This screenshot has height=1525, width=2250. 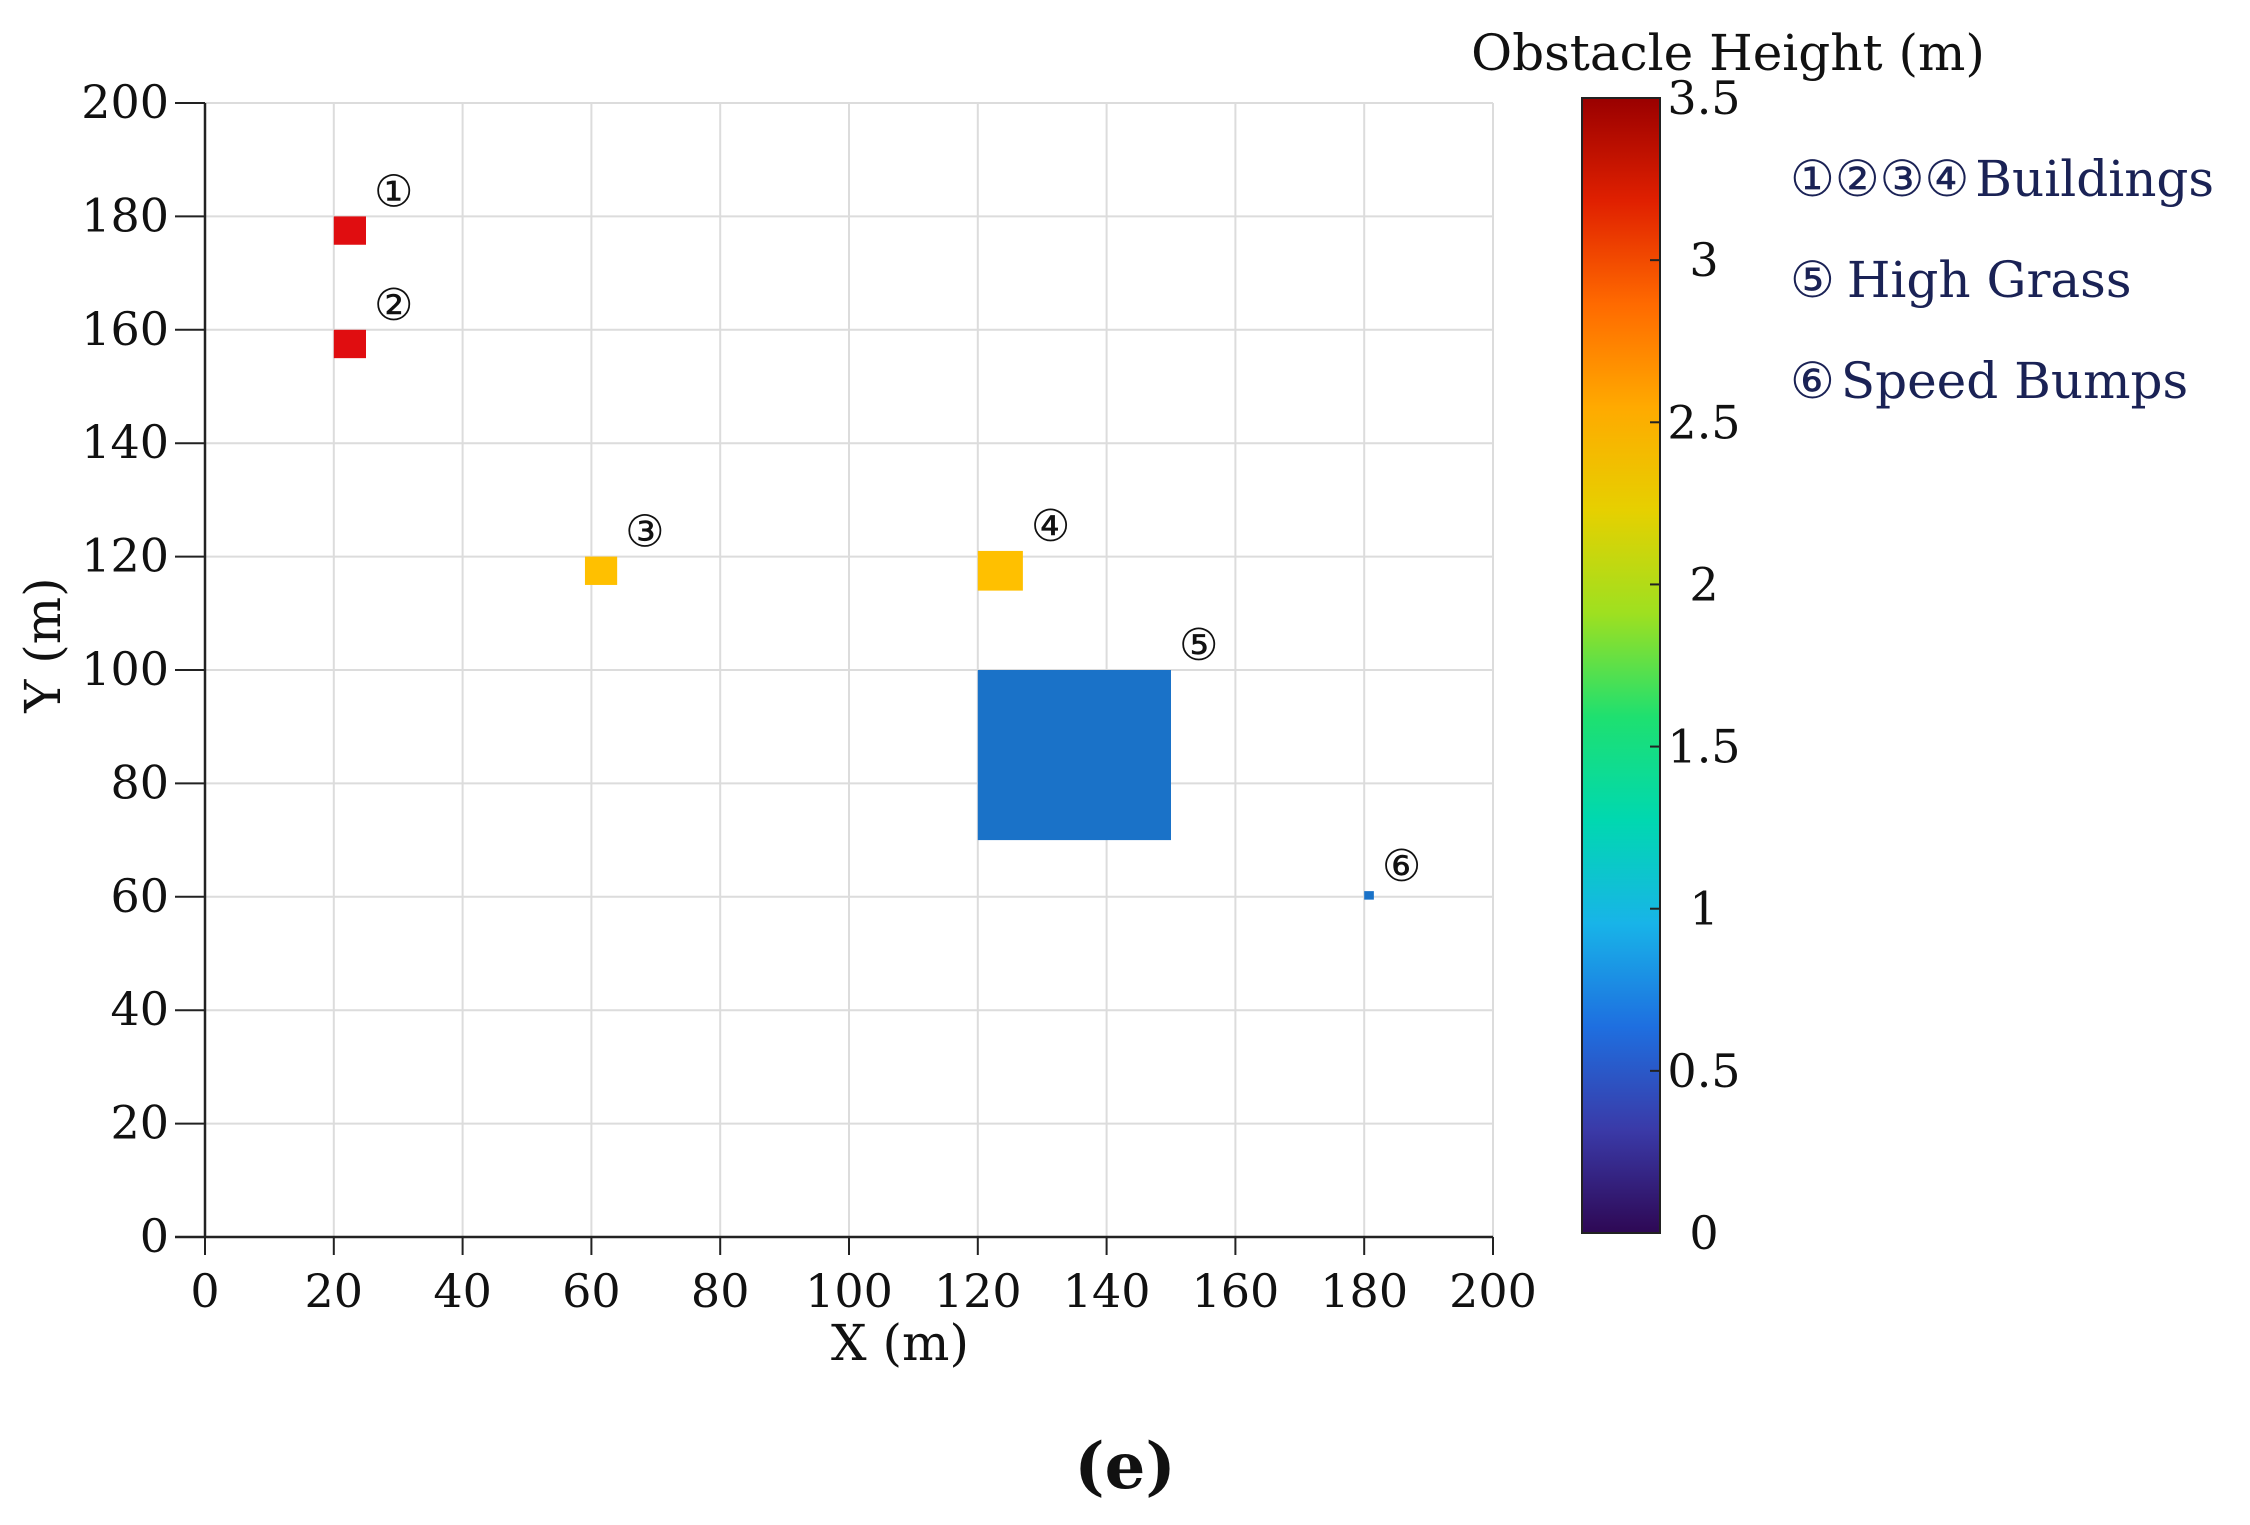 What do you see at coordinates (154, 1236) in the screenshot?
I see `y-tick-label: 0` at bounding box center [154, 1236].